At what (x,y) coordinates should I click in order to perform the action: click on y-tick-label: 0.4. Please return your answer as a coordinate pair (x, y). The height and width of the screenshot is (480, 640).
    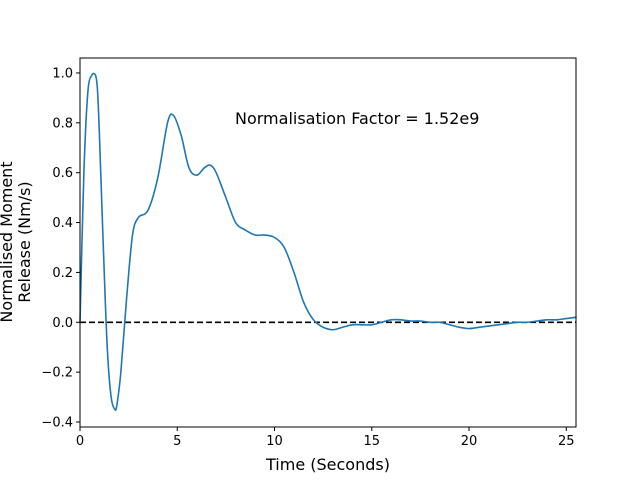
    Looking at the image, I should click on (62, 223).